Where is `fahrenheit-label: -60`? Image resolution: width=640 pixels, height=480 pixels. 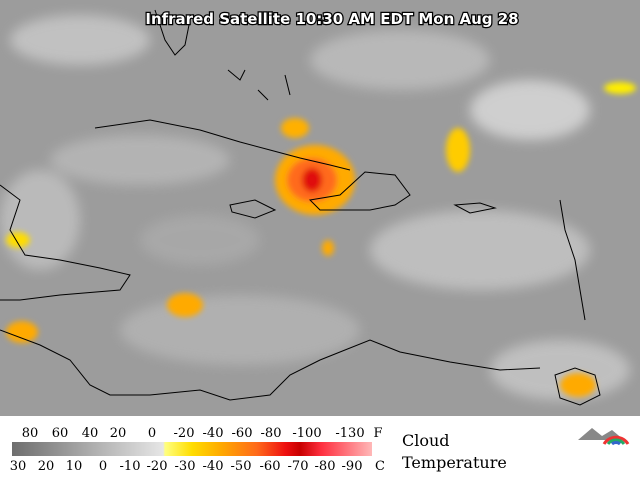 fahrenheit-label: -60 is located at coordinates (242, 433).